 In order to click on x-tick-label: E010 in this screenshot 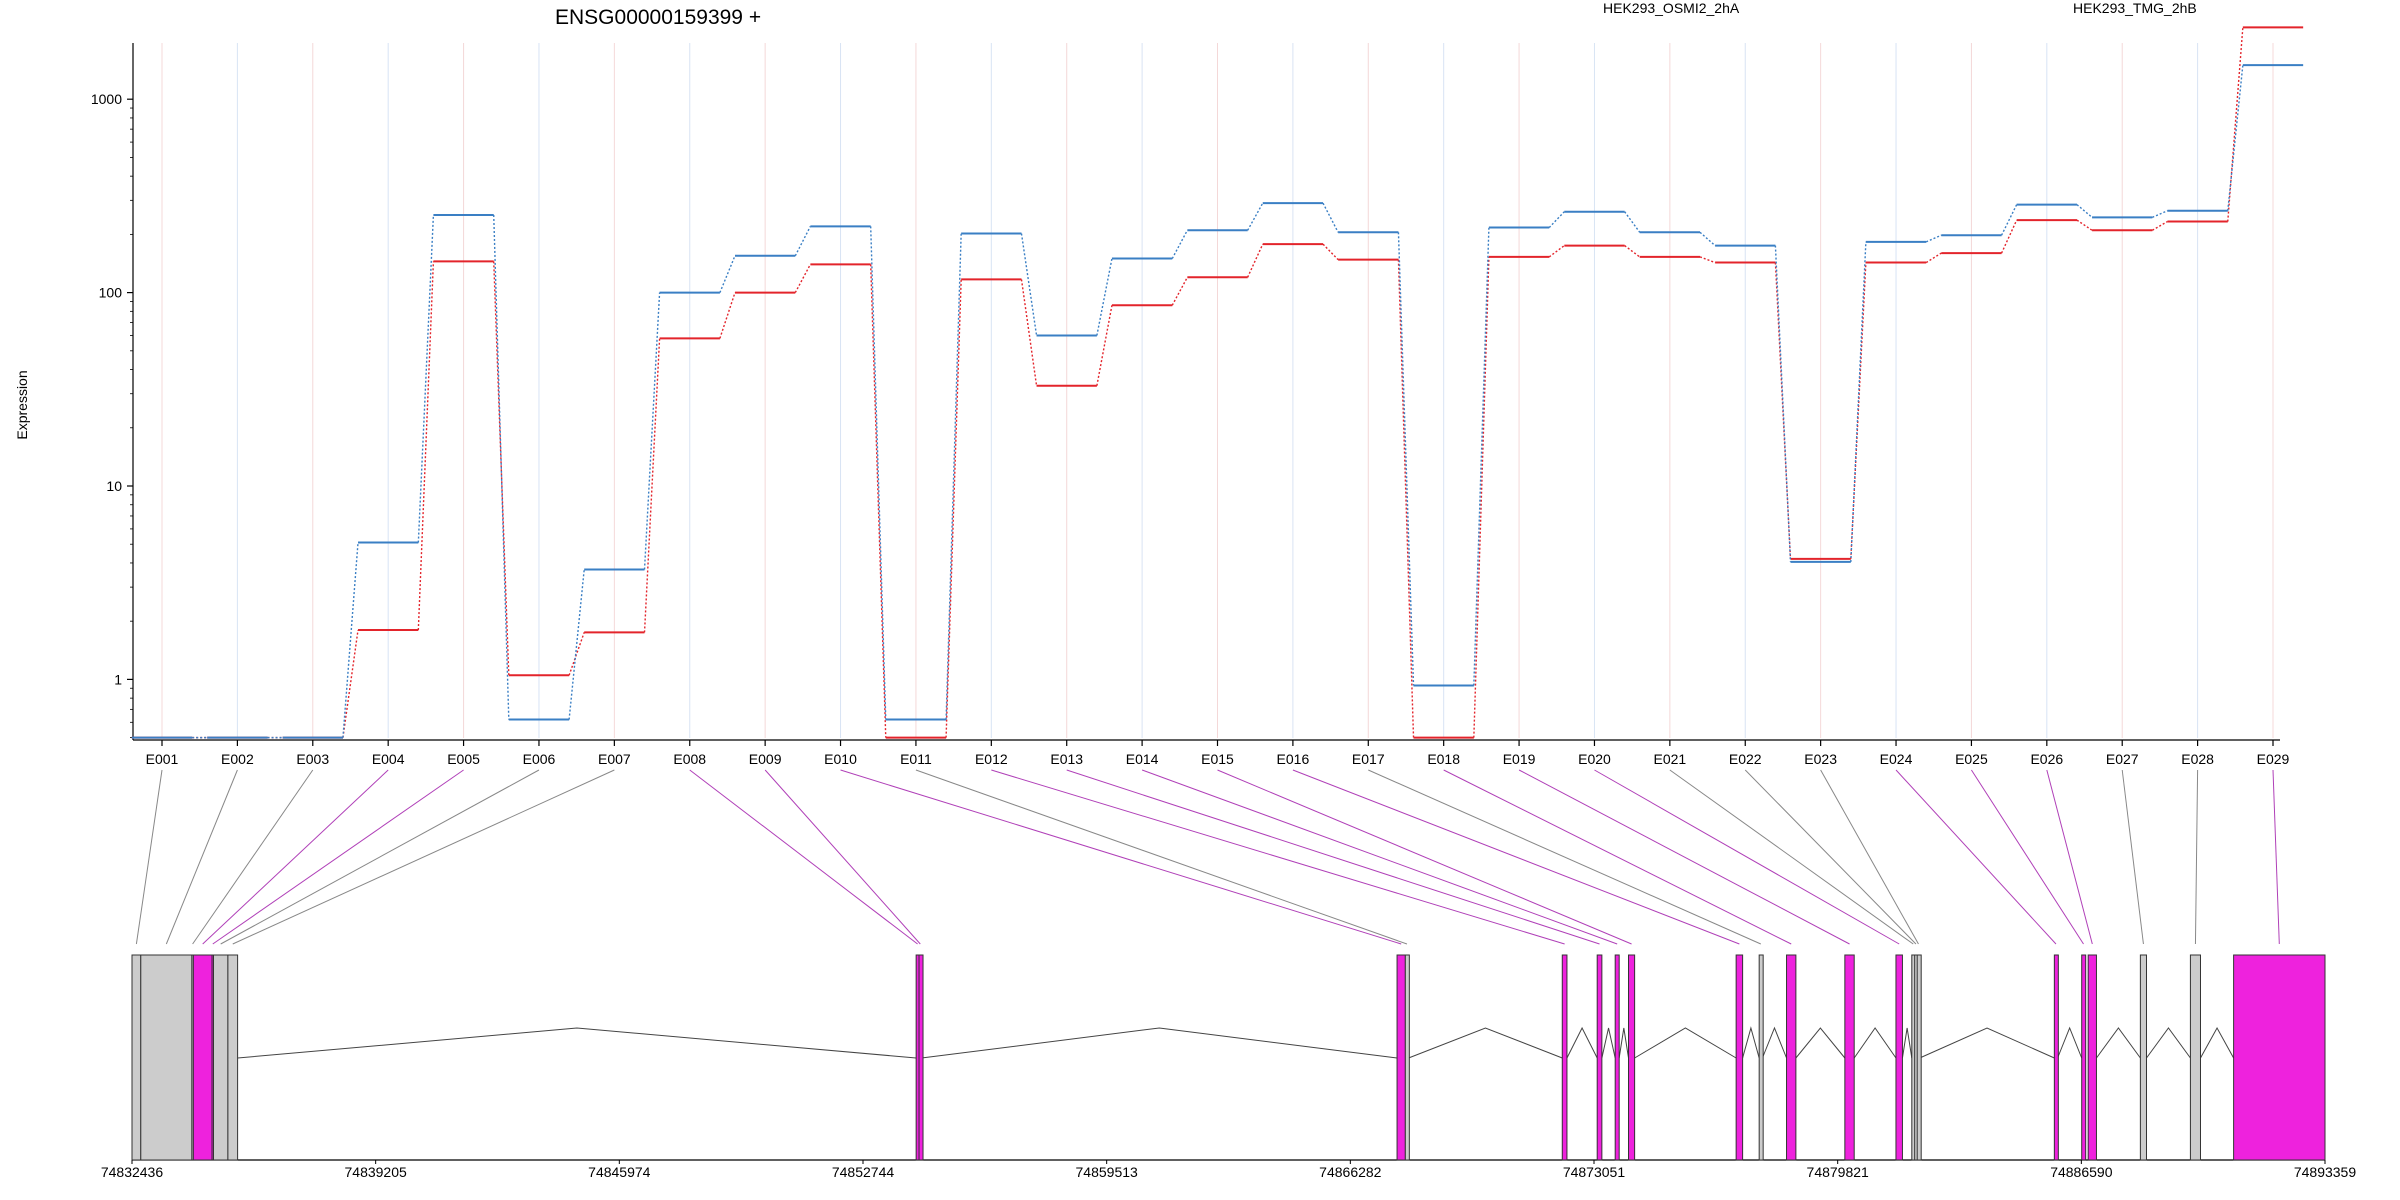, I will do `click(840, 759)`.